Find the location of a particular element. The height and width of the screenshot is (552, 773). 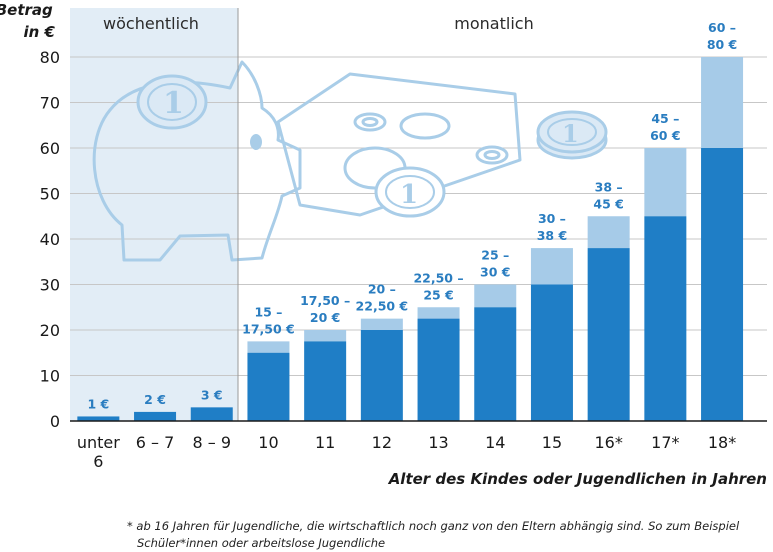

y-tick-label: 70 is located at coordinates (50, 103).